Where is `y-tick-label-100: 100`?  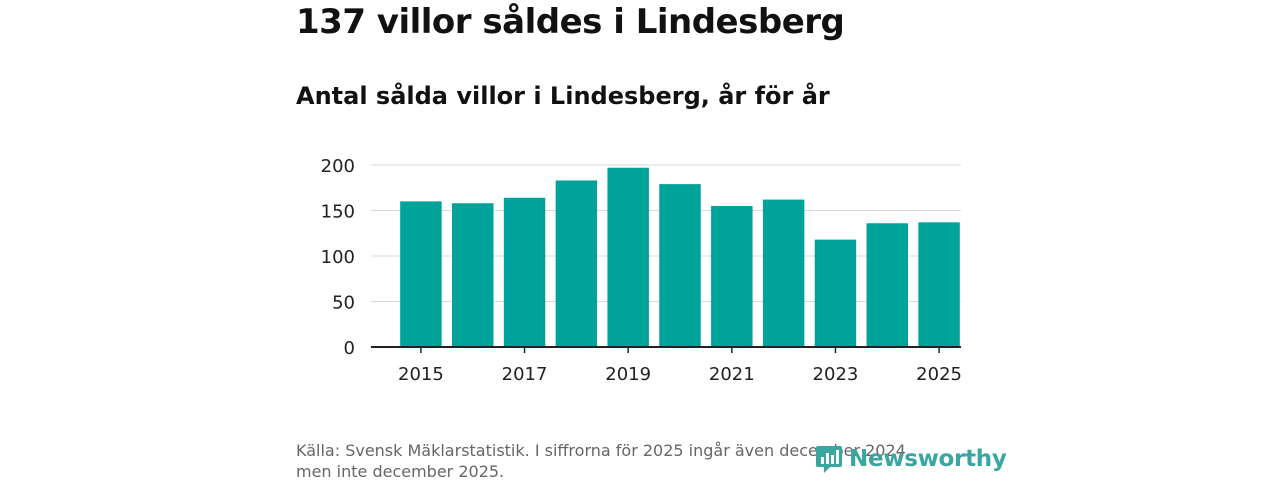
y-tick-label-100: 100 is located at coordinates (338, 257).